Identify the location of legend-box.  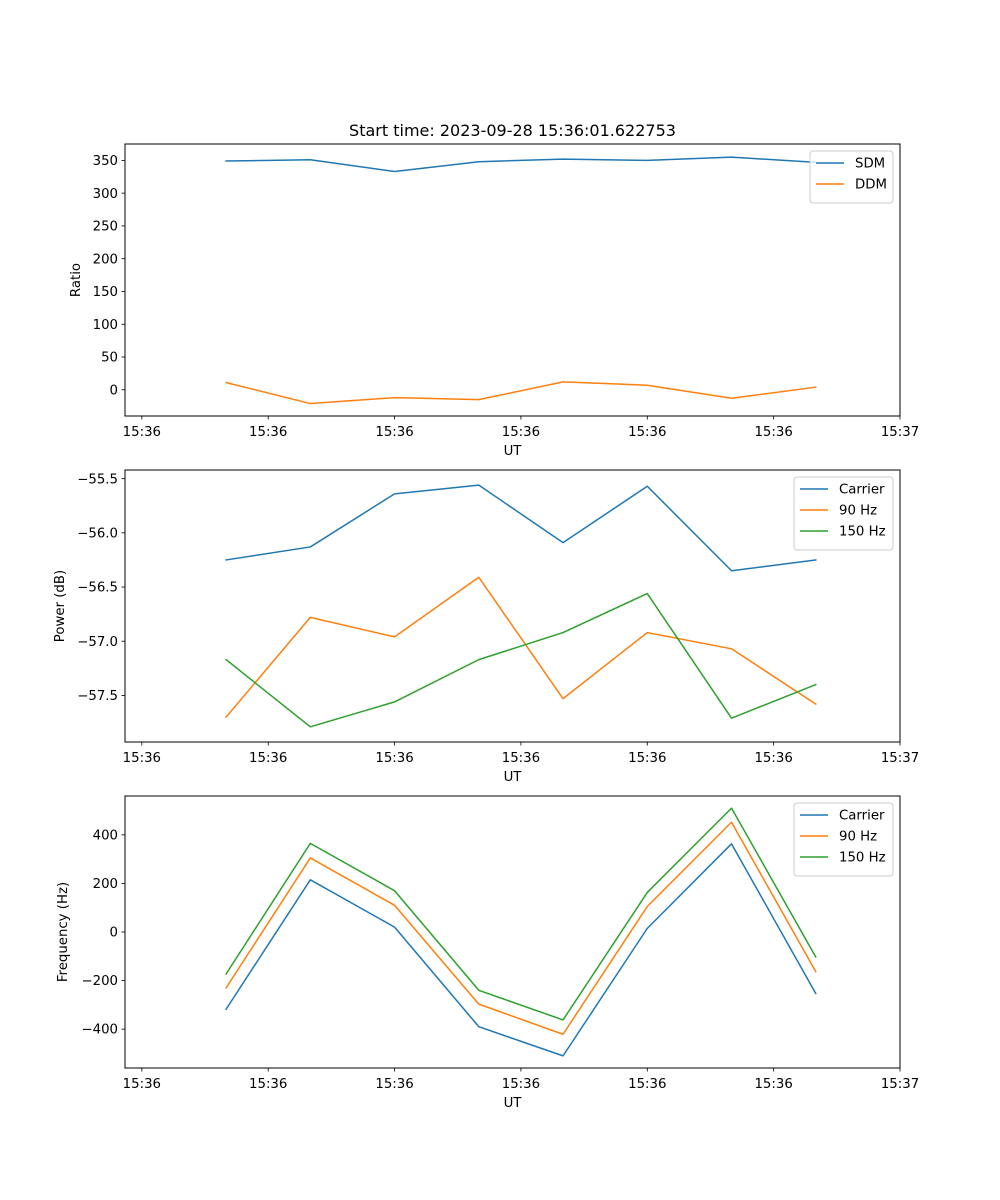
(851, 177).